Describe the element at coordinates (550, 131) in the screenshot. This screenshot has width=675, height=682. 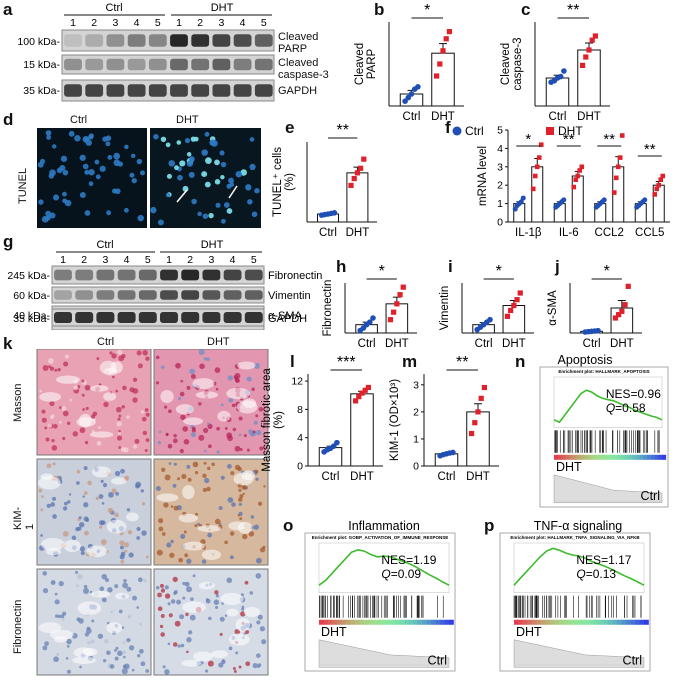
I see `legend-dht-marker` at that location.